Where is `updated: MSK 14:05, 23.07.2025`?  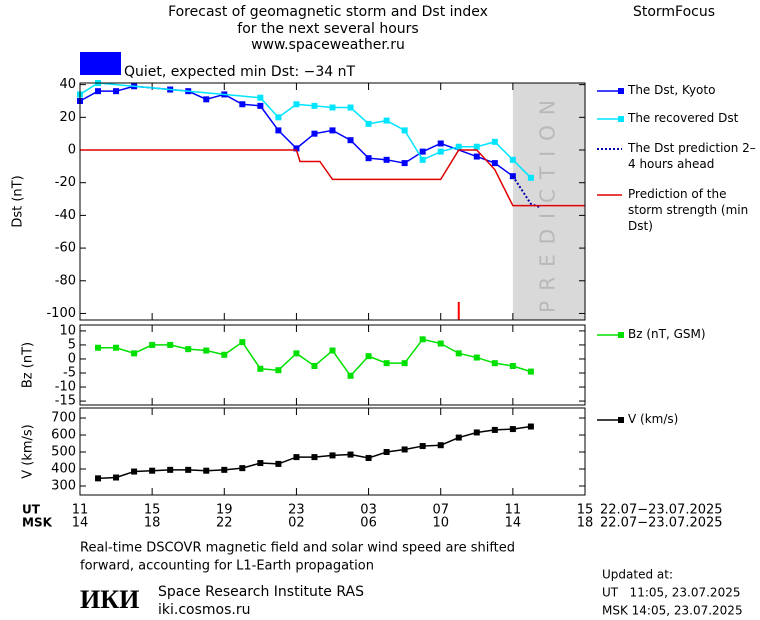
updated: MSK 14:05, 23.07.2025 is located at coordinates (672, 611).